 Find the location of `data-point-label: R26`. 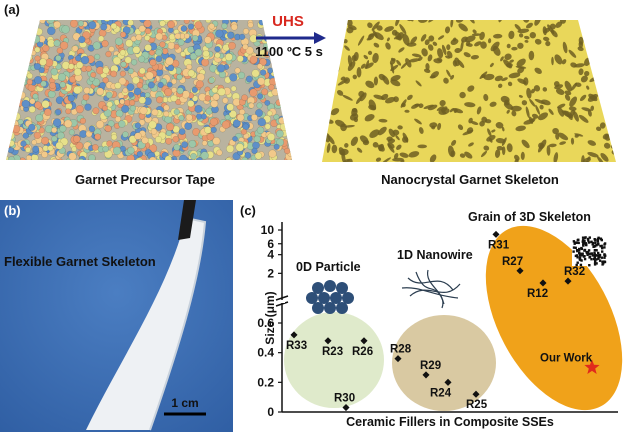

data-point-label: R26 is located at coordinates (362, 352).